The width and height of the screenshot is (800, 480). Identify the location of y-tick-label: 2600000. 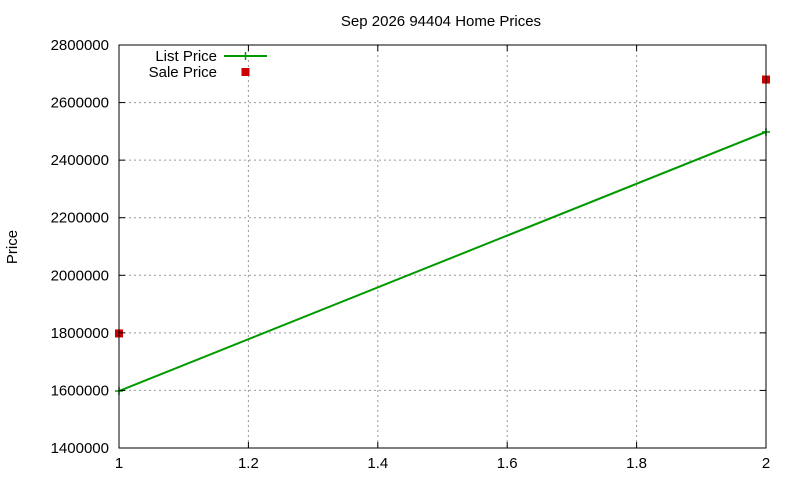
(80, 103).